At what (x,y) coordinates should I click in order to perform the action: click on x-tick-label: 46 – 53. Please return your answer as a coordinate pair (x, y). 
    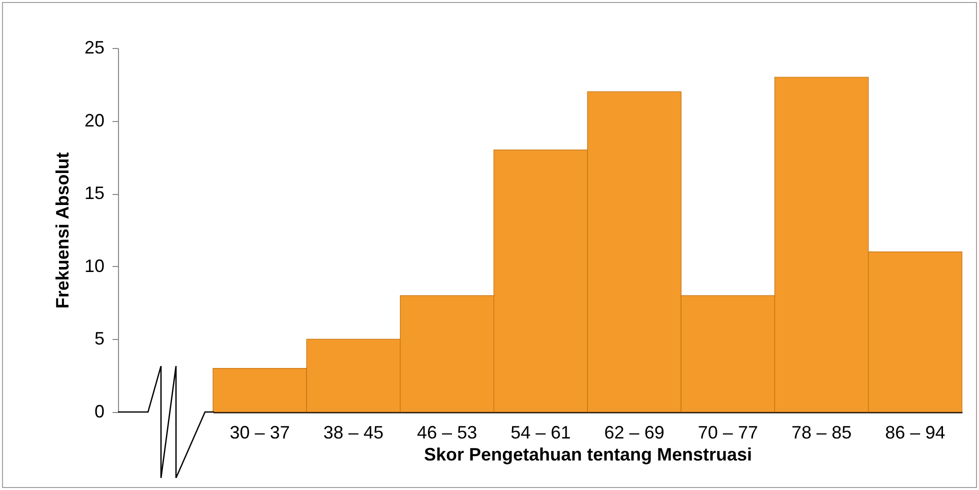
    Looking at the image, I should click on (447, 432).